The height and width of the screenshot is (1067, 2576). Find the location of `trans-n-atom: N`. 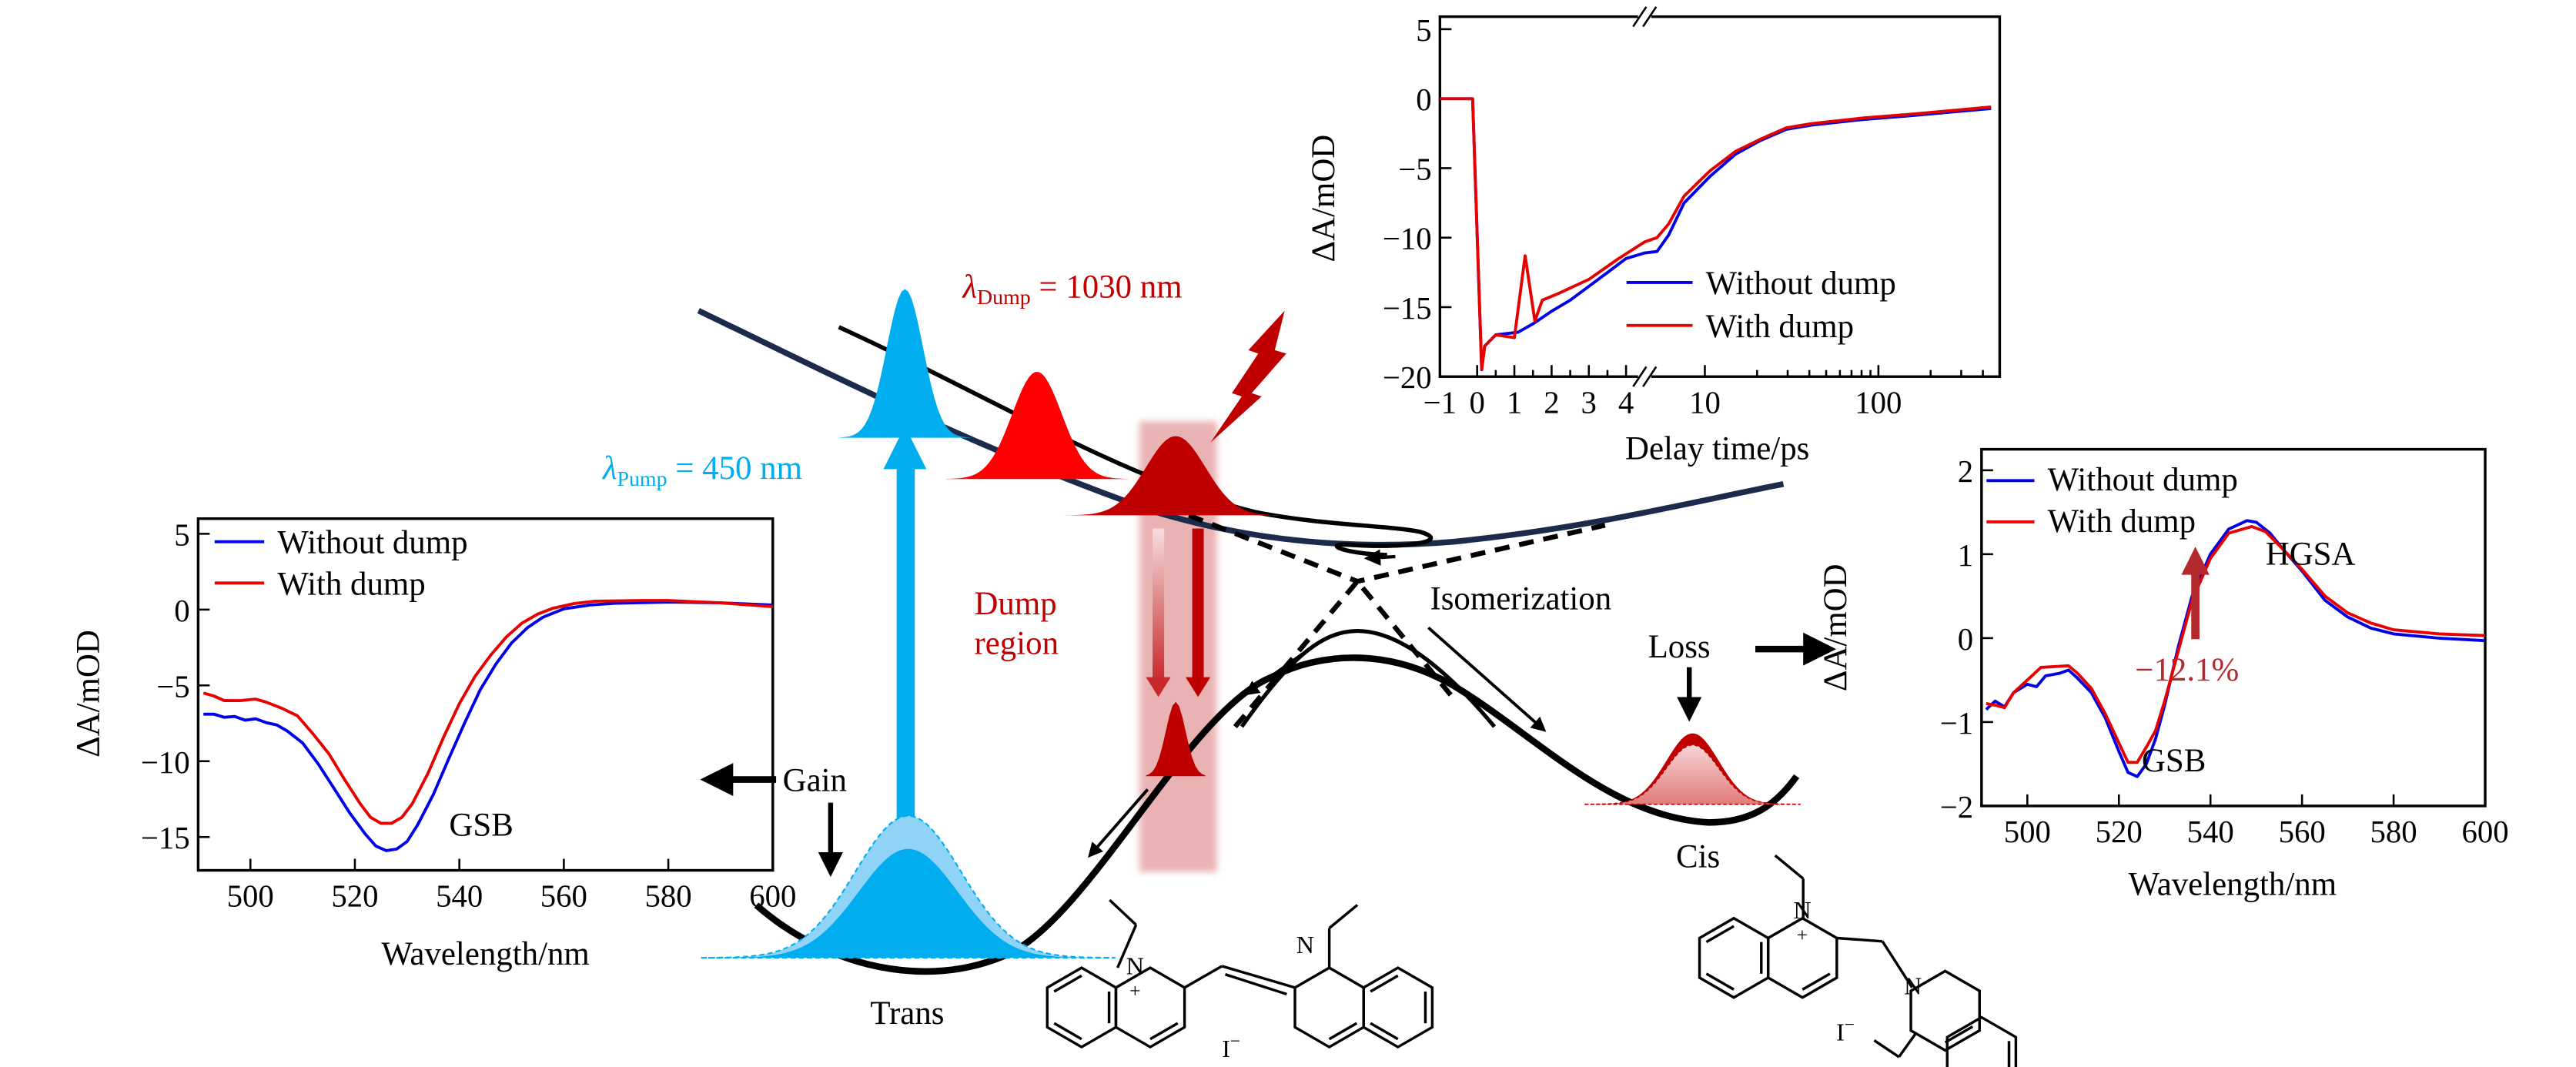

trans-n-atom: N is located at coordinates (1305, 944).